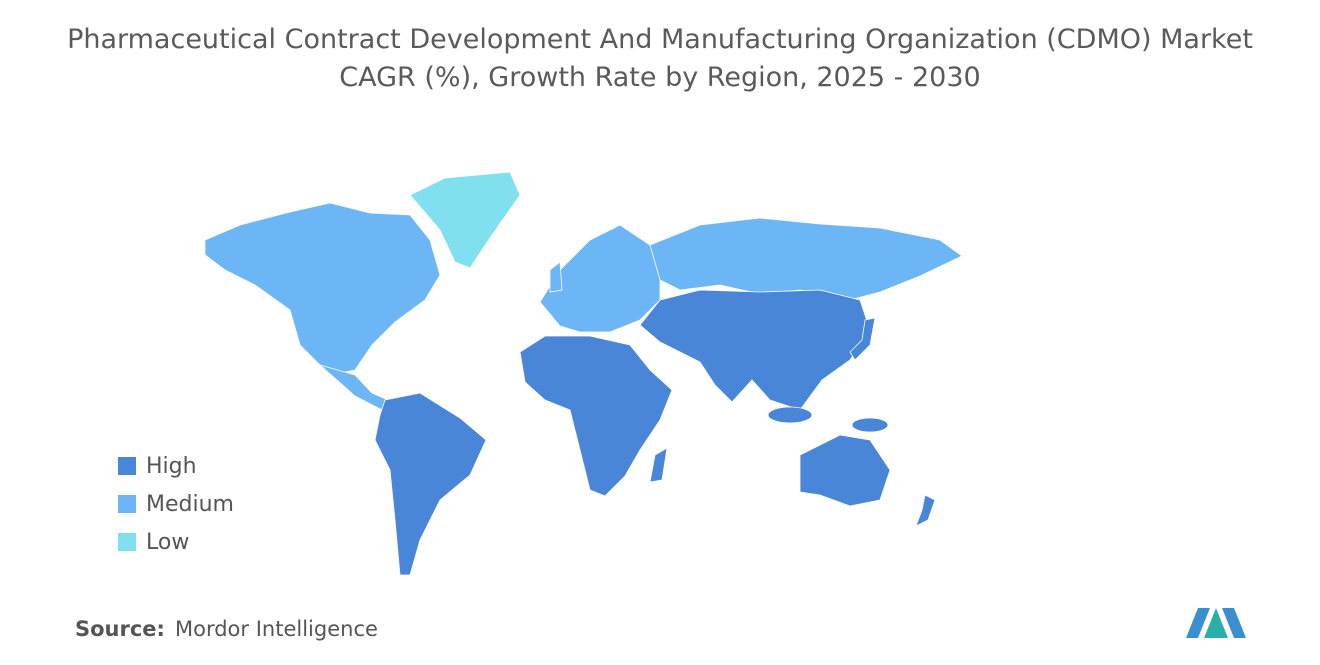 This screenshot has height=665, width=1320. I want to click on new-guinea, so click(870, 425).